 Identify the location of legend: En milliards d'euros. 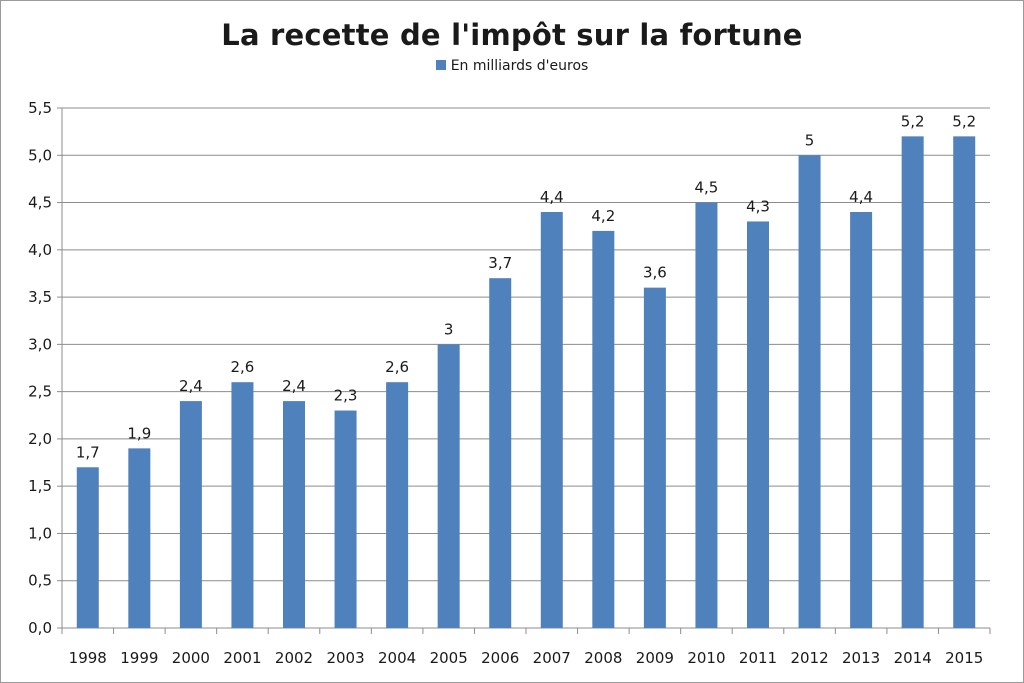
(512, 66).